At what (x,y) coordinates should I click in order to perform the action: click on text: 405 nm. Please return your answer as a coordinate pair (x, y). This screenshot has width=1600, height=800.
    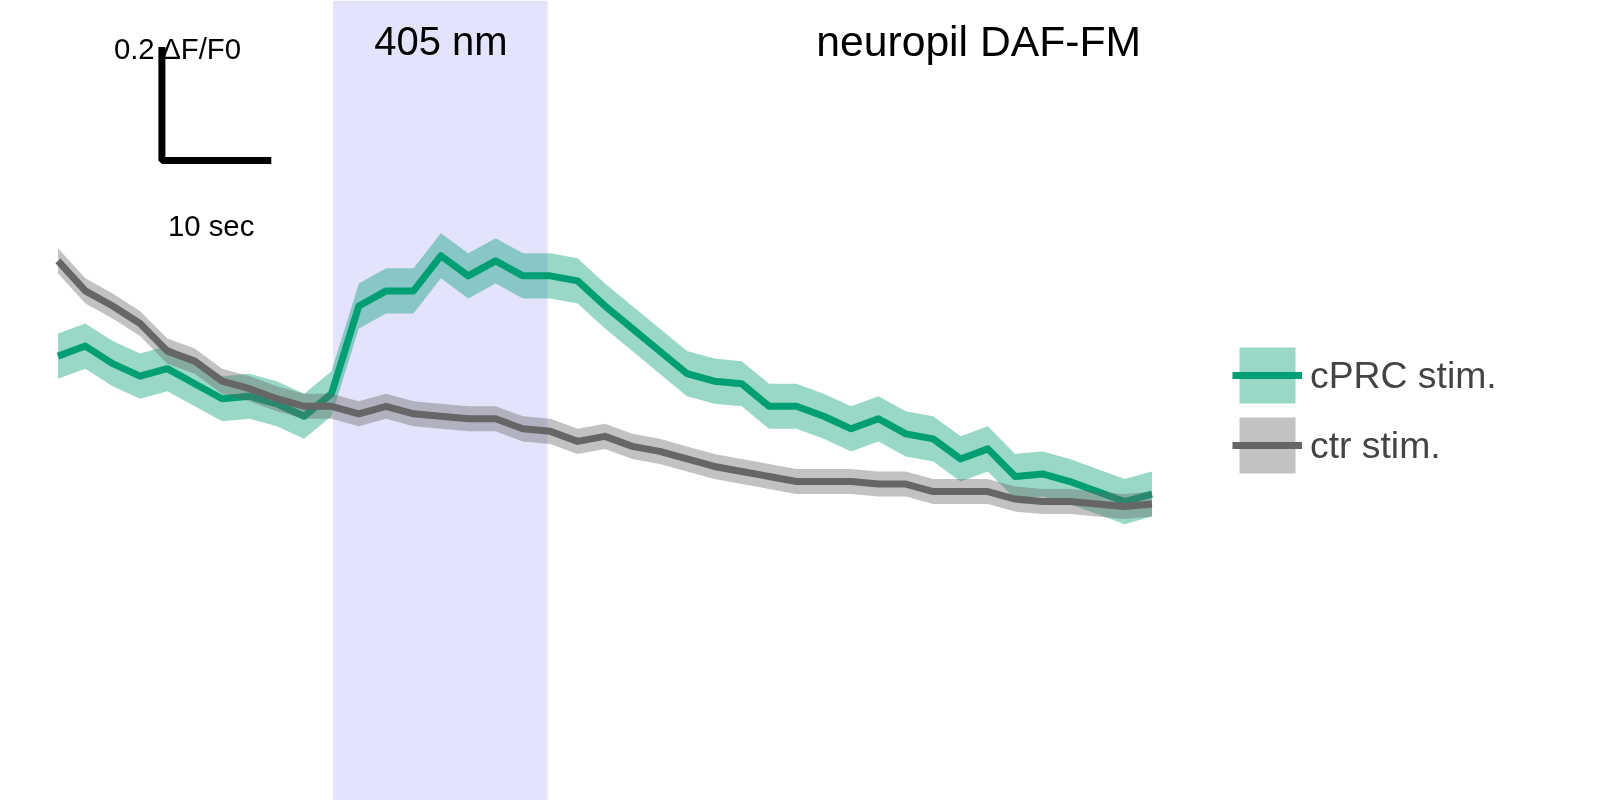
    Looking at the image, I should click on (441, 40).